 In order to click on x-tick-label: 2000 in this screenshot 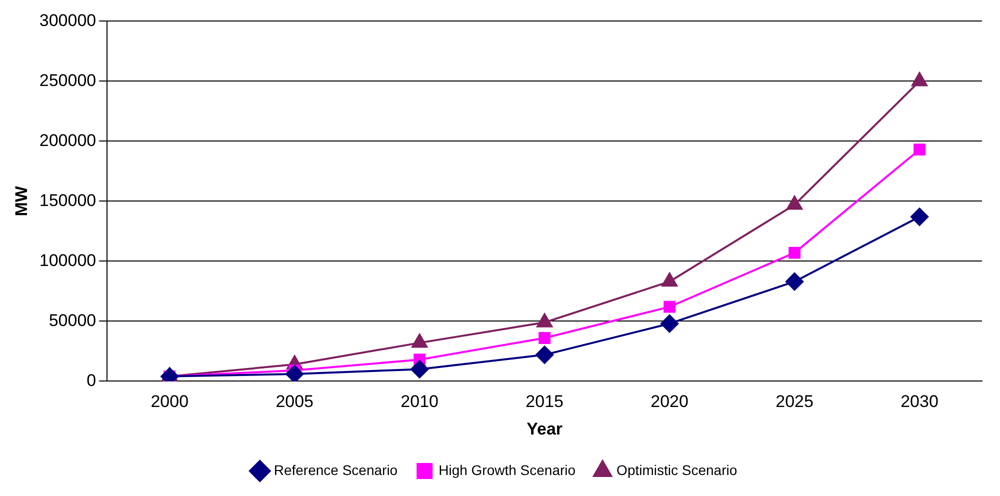, I will do `click(169, 402)`.